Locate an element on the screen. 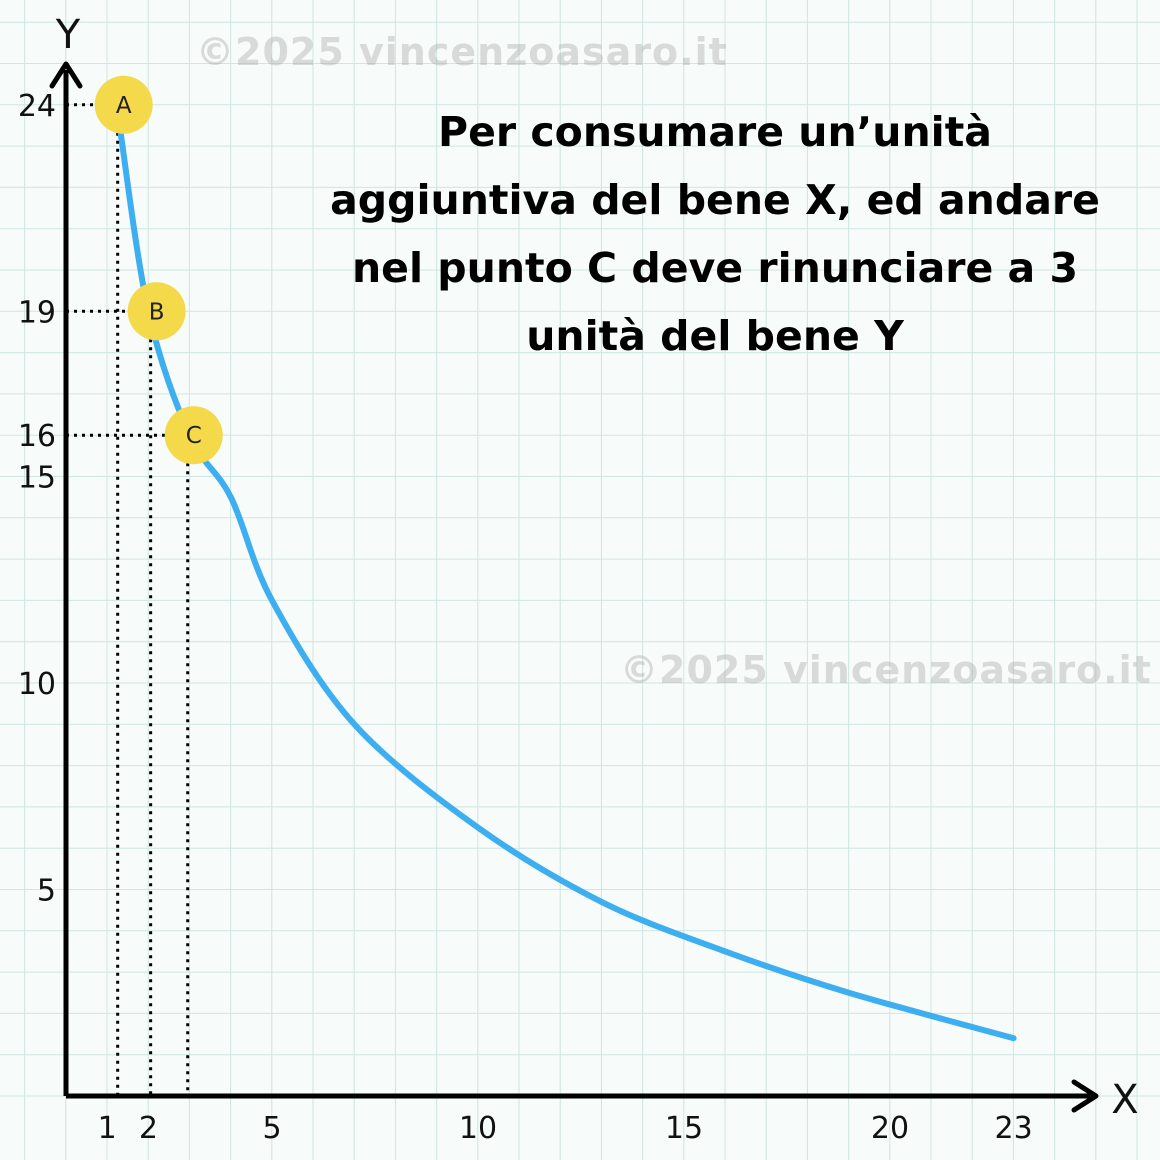 The image size is (1160, 1160). y-tick-label: 16 is located at coordinates (37, 436).